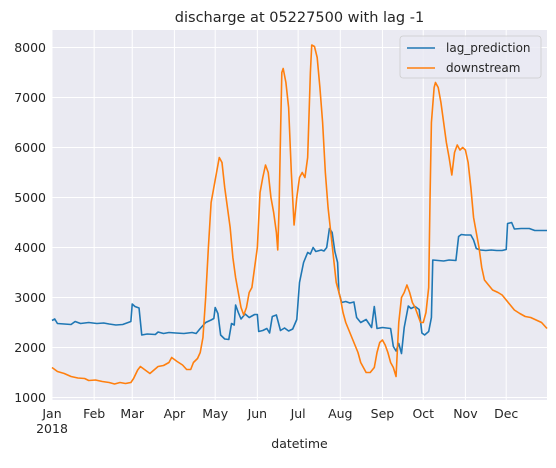 Image resolution: width=556 pixels, height=468 pixels. What do you see at coordinates (94, 413) in the screenshot?
I see `x-tick-label: Feb` at bounding box center [94, 413].